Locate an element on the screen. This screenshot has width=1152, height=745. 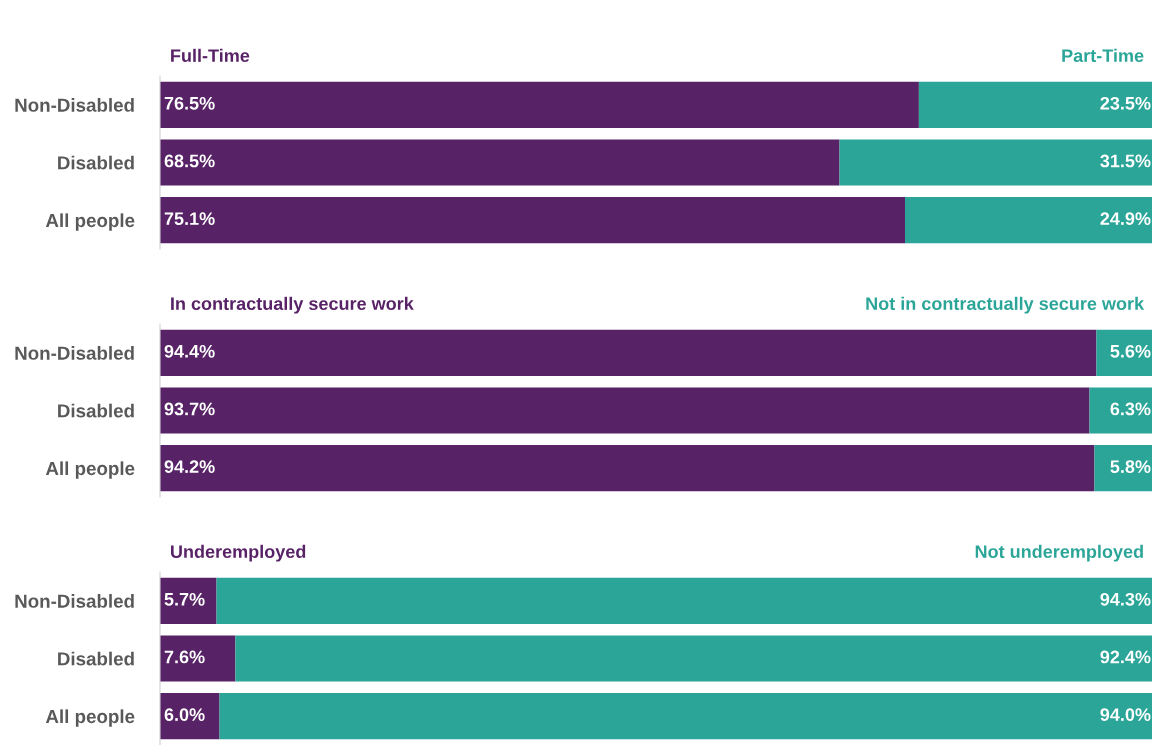
data-label: 5.6% is located at coordinates (1130, 351).